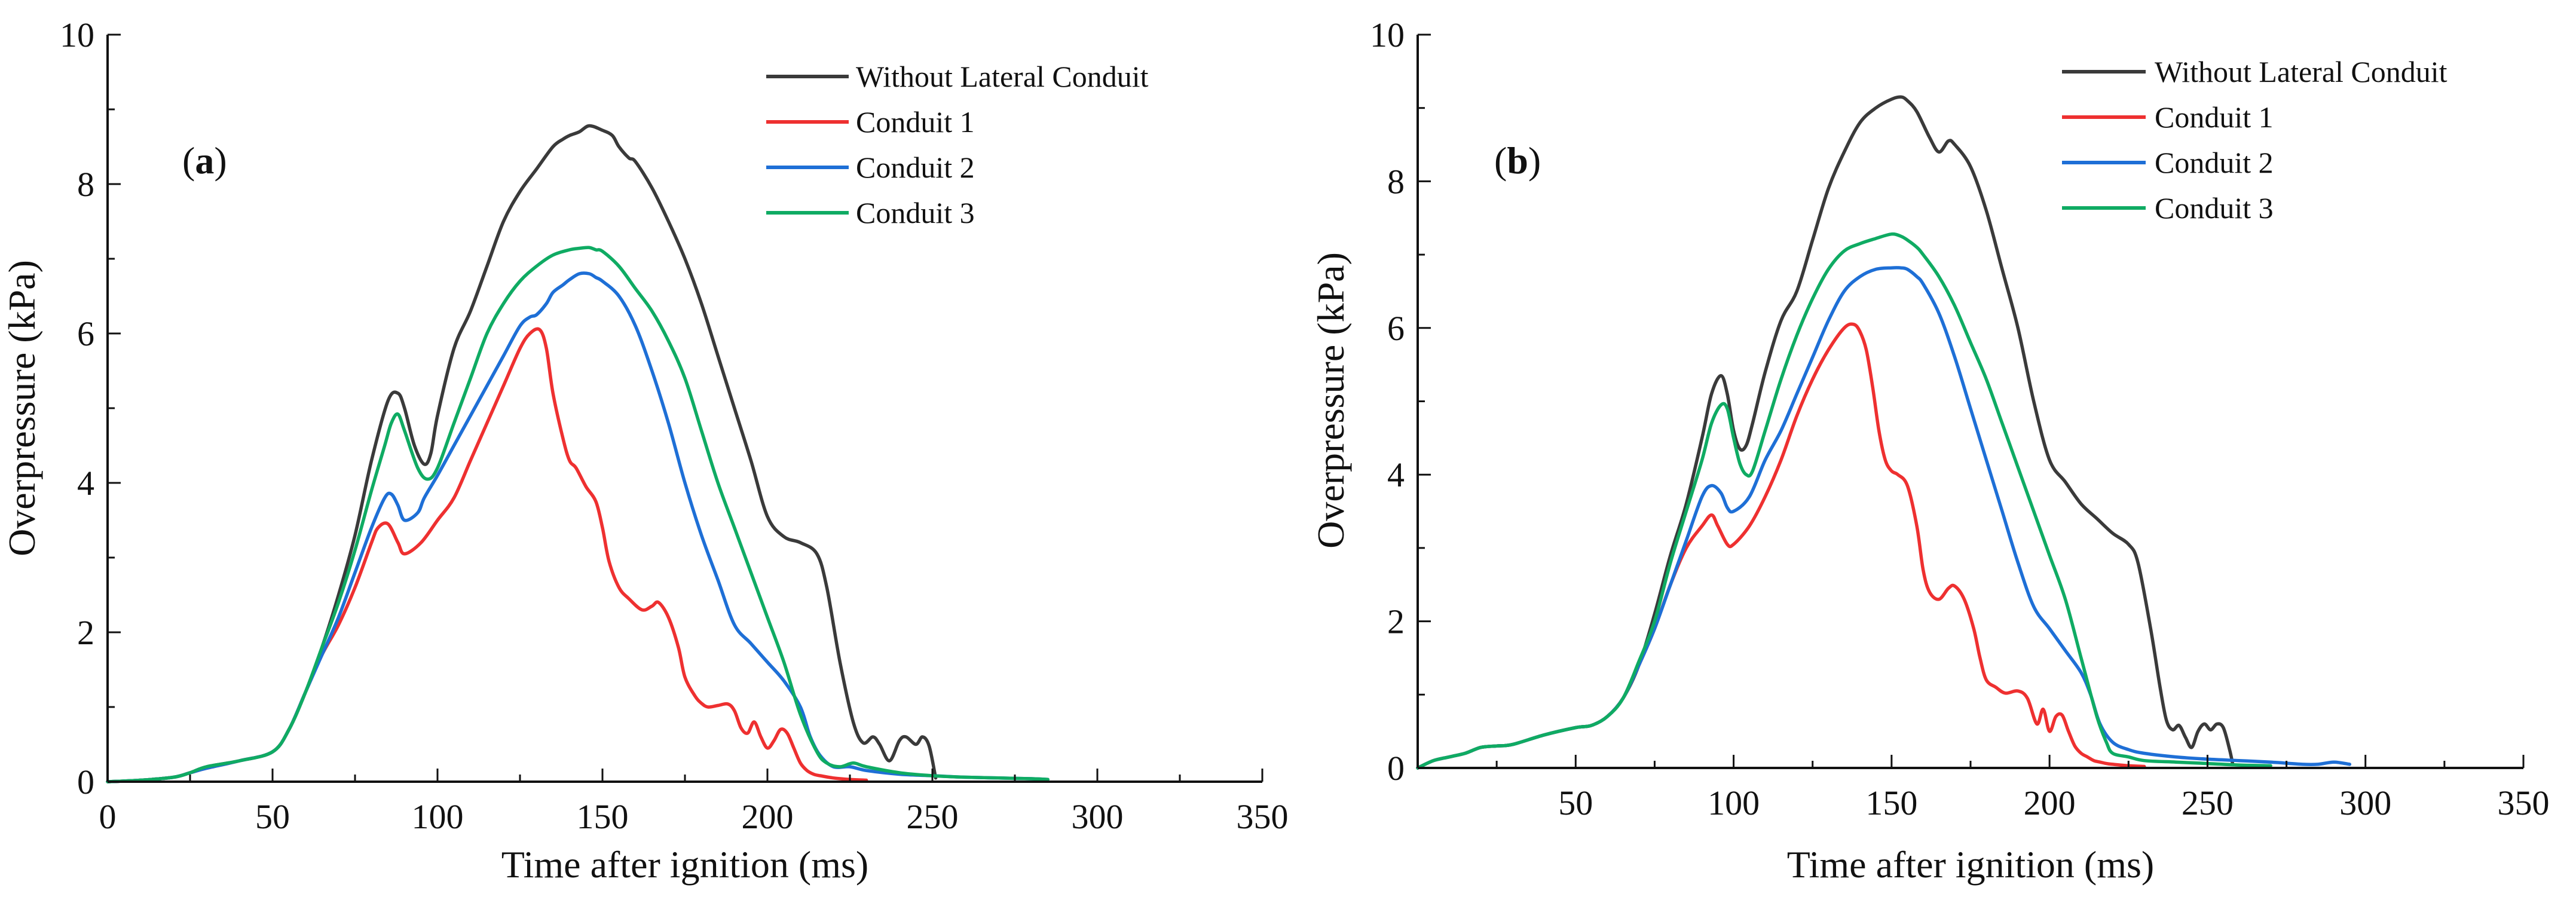 This screenshot has width=2576, height=906. I want to click on panel-label-letter: b, so click(1517, 161).